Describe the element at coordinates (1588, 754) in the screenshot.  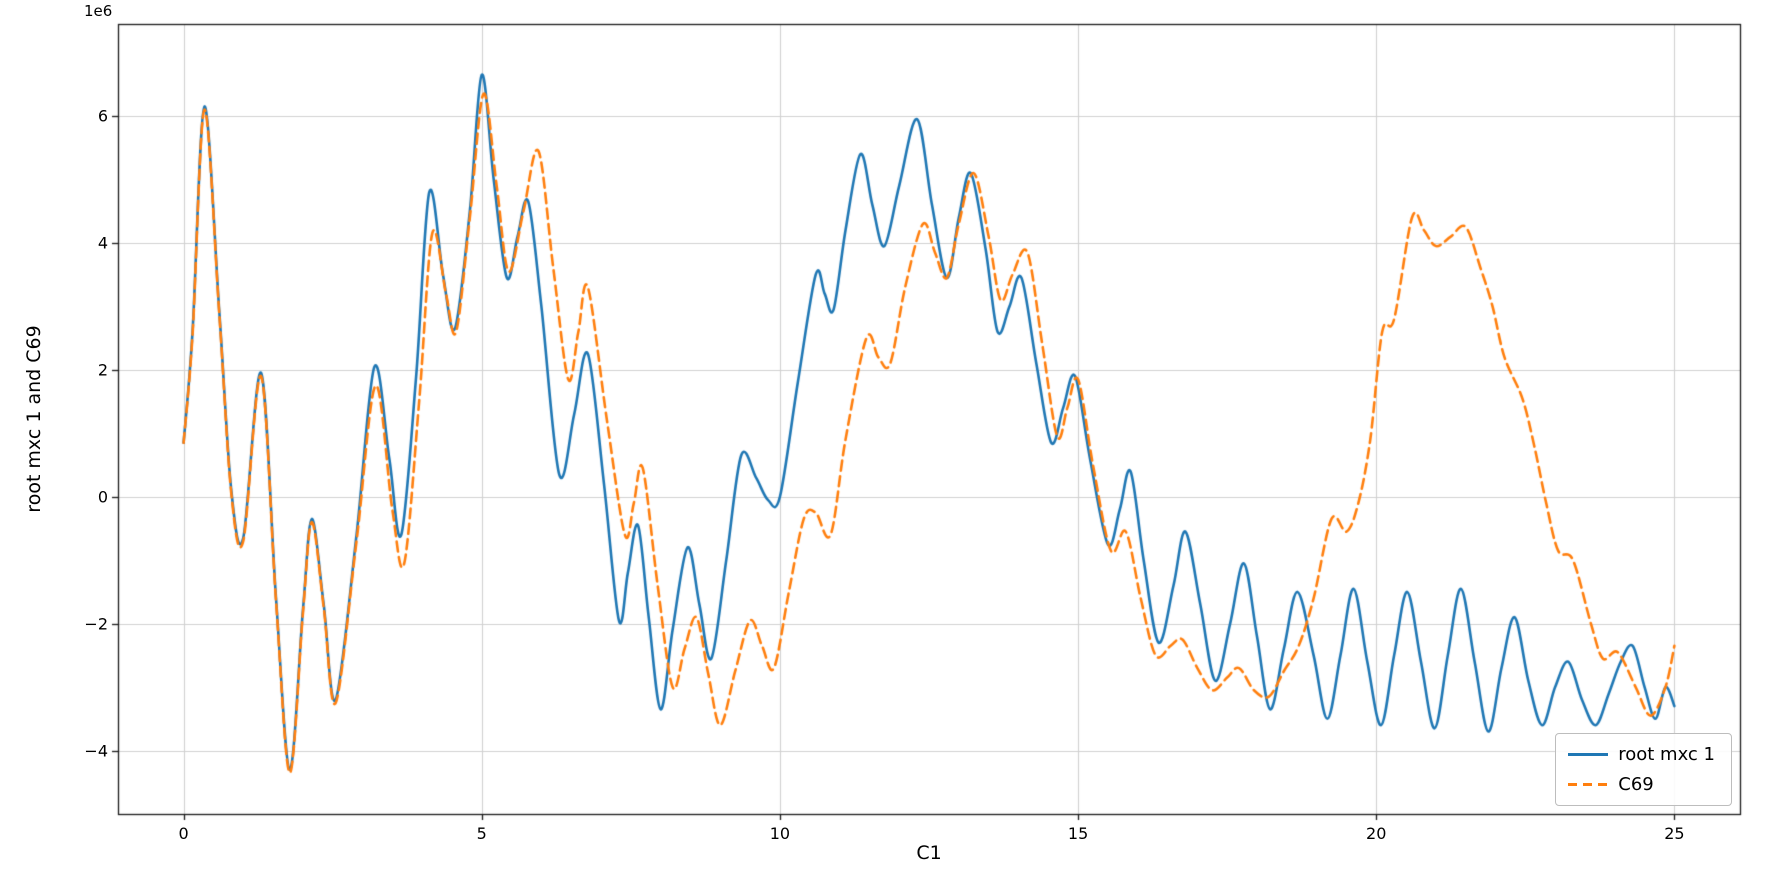
I see `legend-line-sample-solid` at that location.